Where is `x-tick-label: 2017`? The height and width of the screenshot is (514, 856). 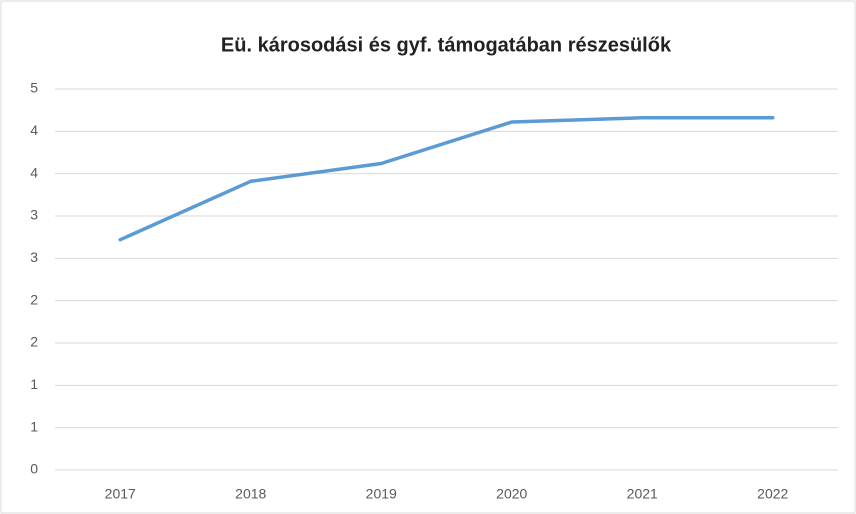
x-tick-label: 2017 is located at coordinates (120, 494).